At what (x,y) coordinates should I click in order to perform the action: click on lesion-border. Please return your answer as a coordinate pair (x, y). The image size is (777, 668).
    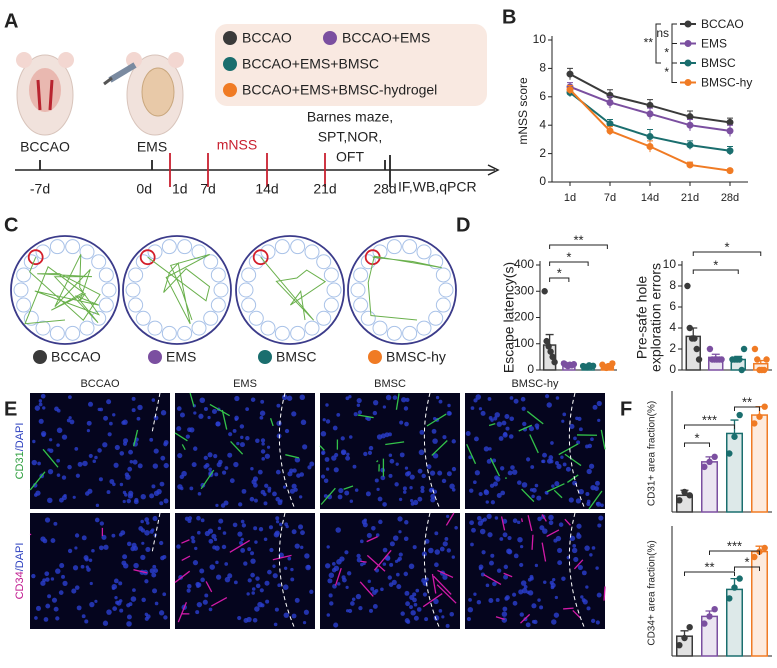
    Looking at the image, I should click on (287, 451).